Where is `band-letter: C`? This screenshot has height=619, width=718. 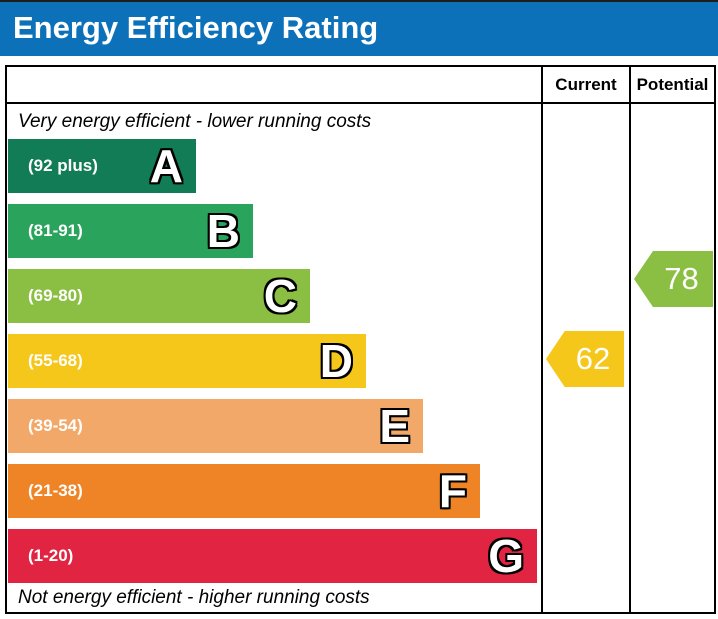
band-letter: C is located at coordinates (280, 296).